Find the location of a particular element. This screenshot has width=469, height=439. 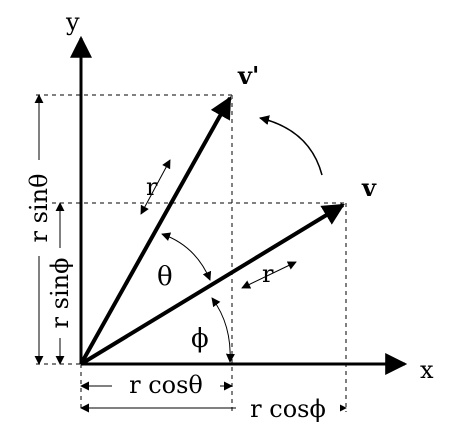

theta-label: θ is located at coordinates (165, 277).